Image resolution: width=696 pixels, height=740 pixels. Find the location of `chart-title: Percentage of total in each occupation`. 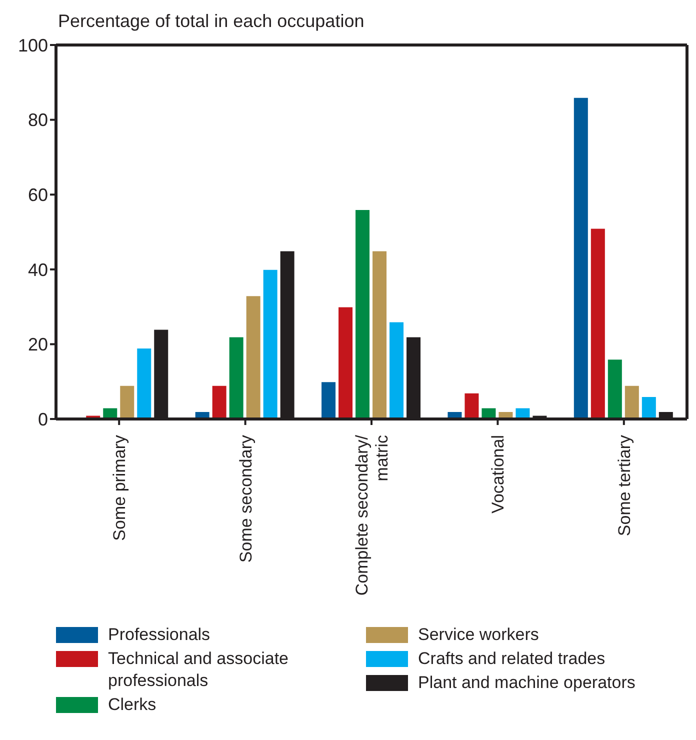

chart-title: Percentage of total in each occupation is located at coordinates (212, 21).